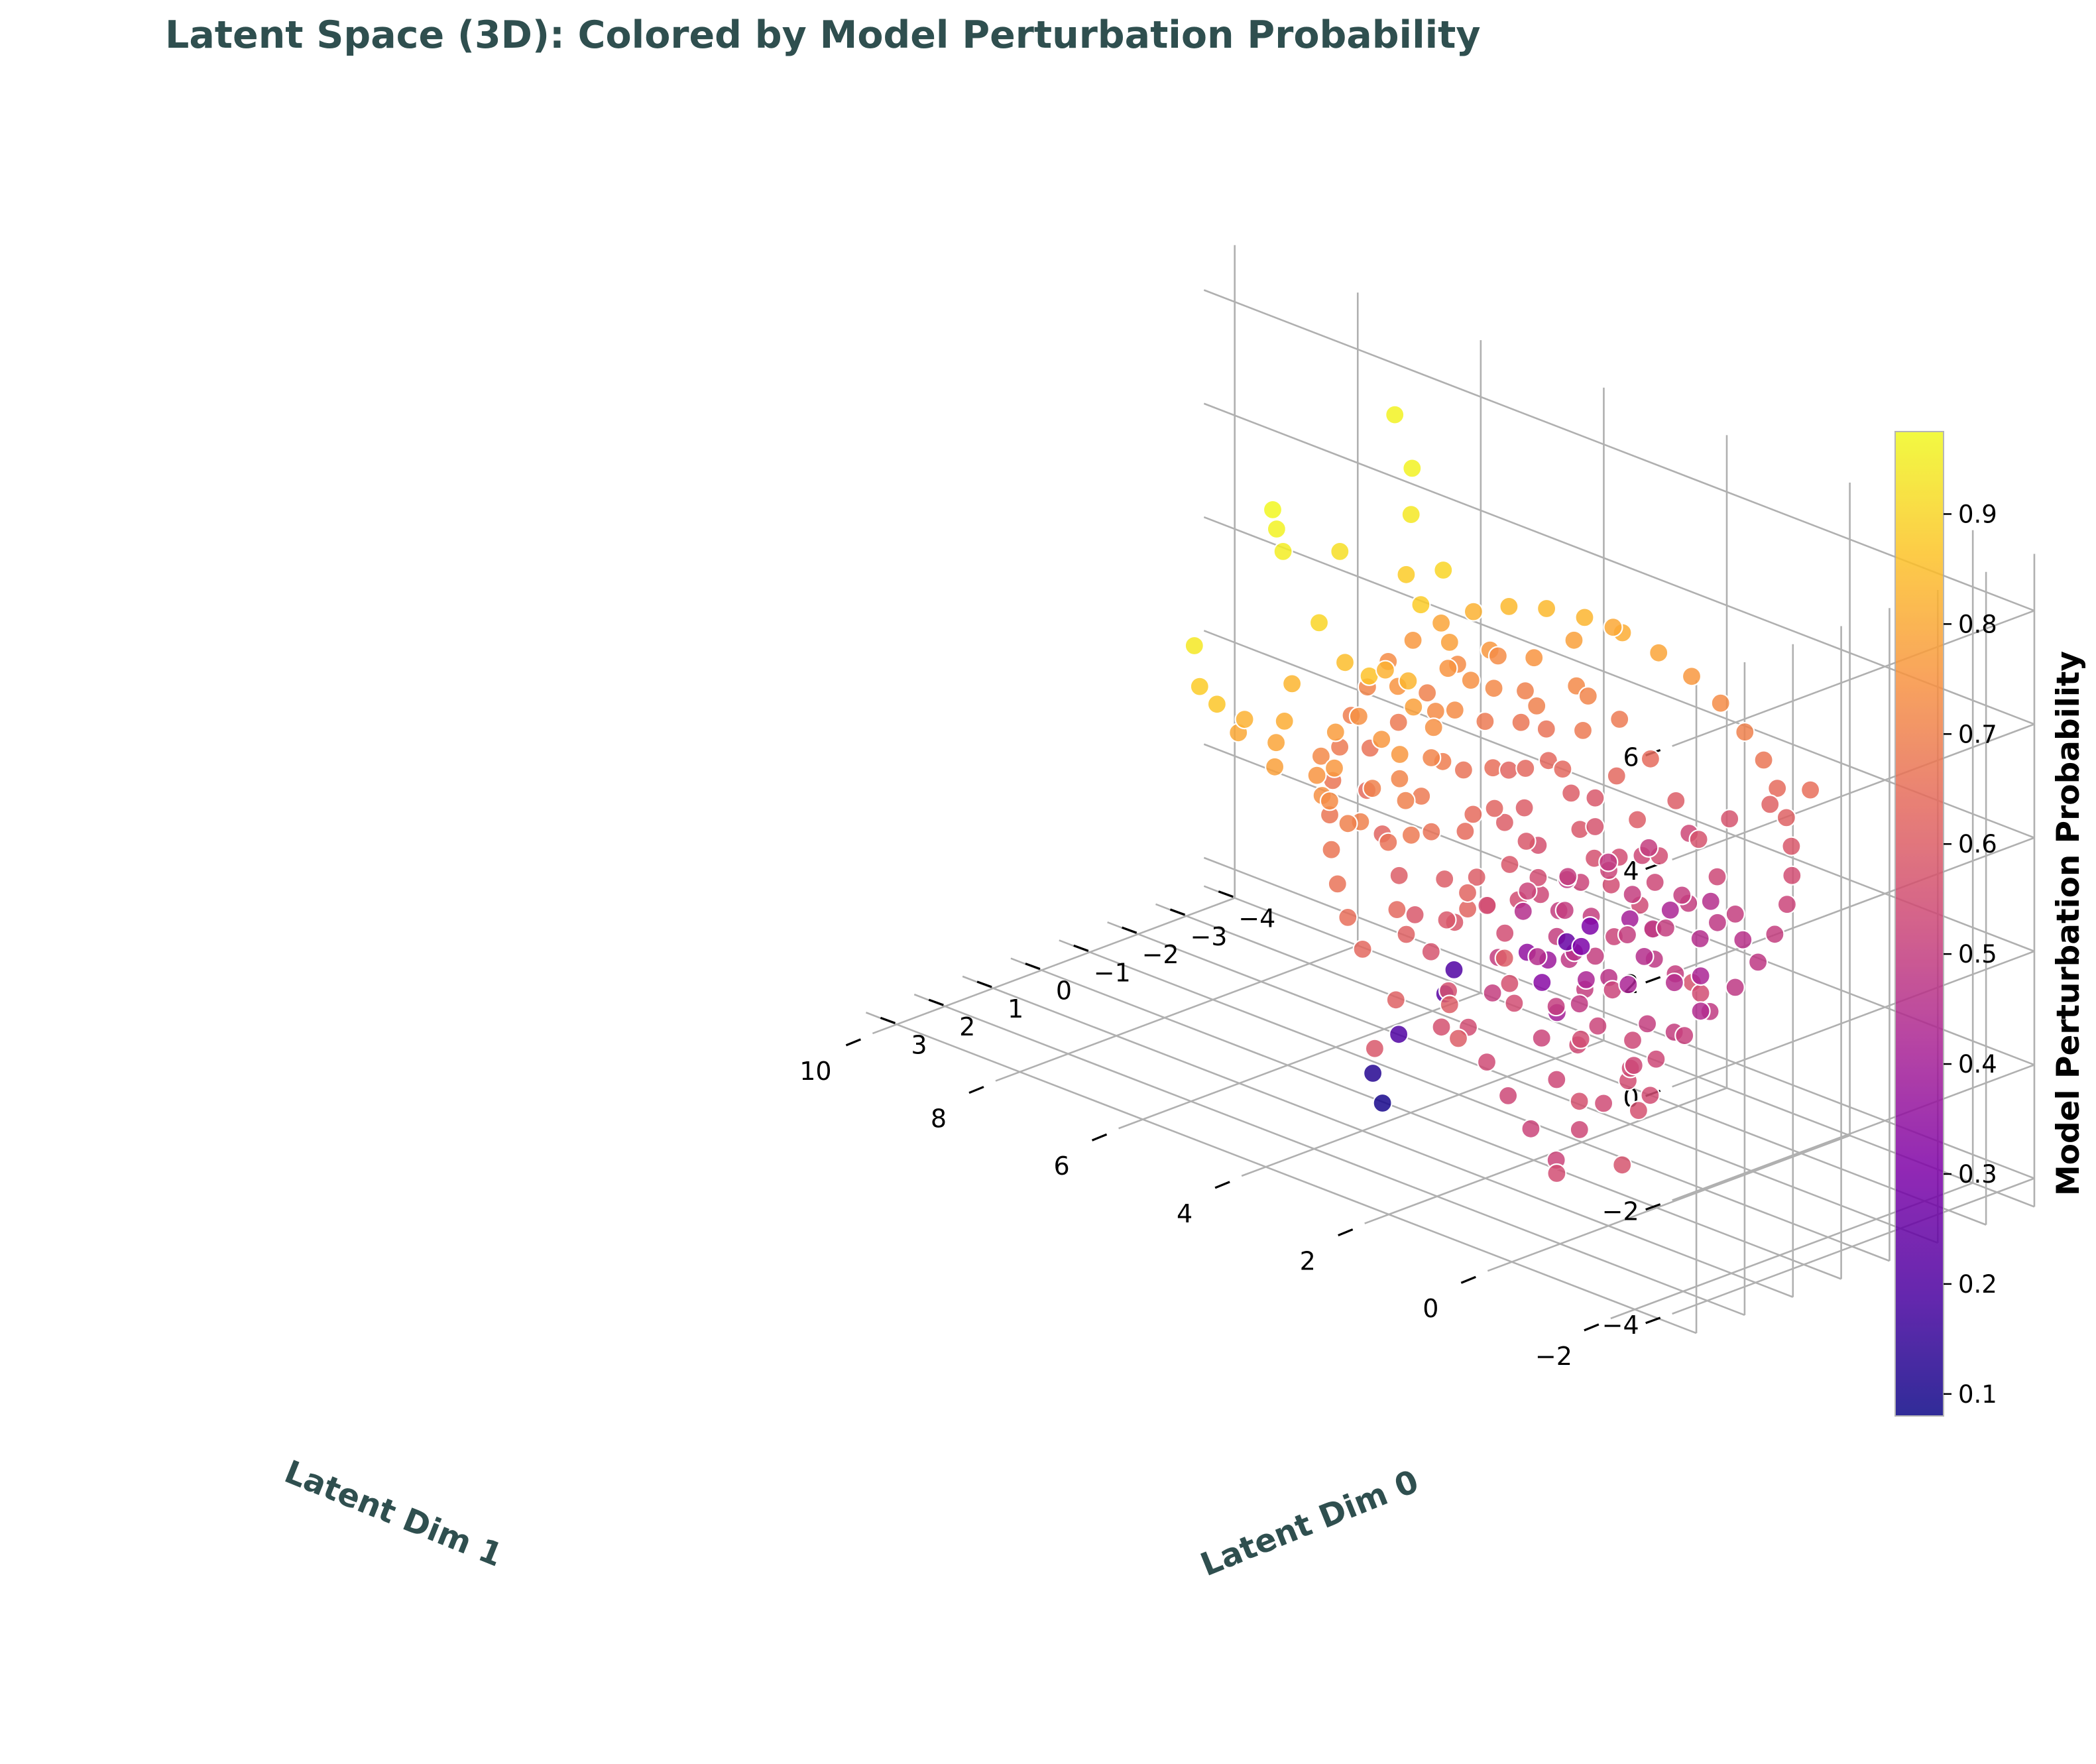 The height and width of the screenshot is (1764, 2096). Describe the element at coordinates (1308, 1261) in the screenshot. I see `y-tick-label: 2` at that location.